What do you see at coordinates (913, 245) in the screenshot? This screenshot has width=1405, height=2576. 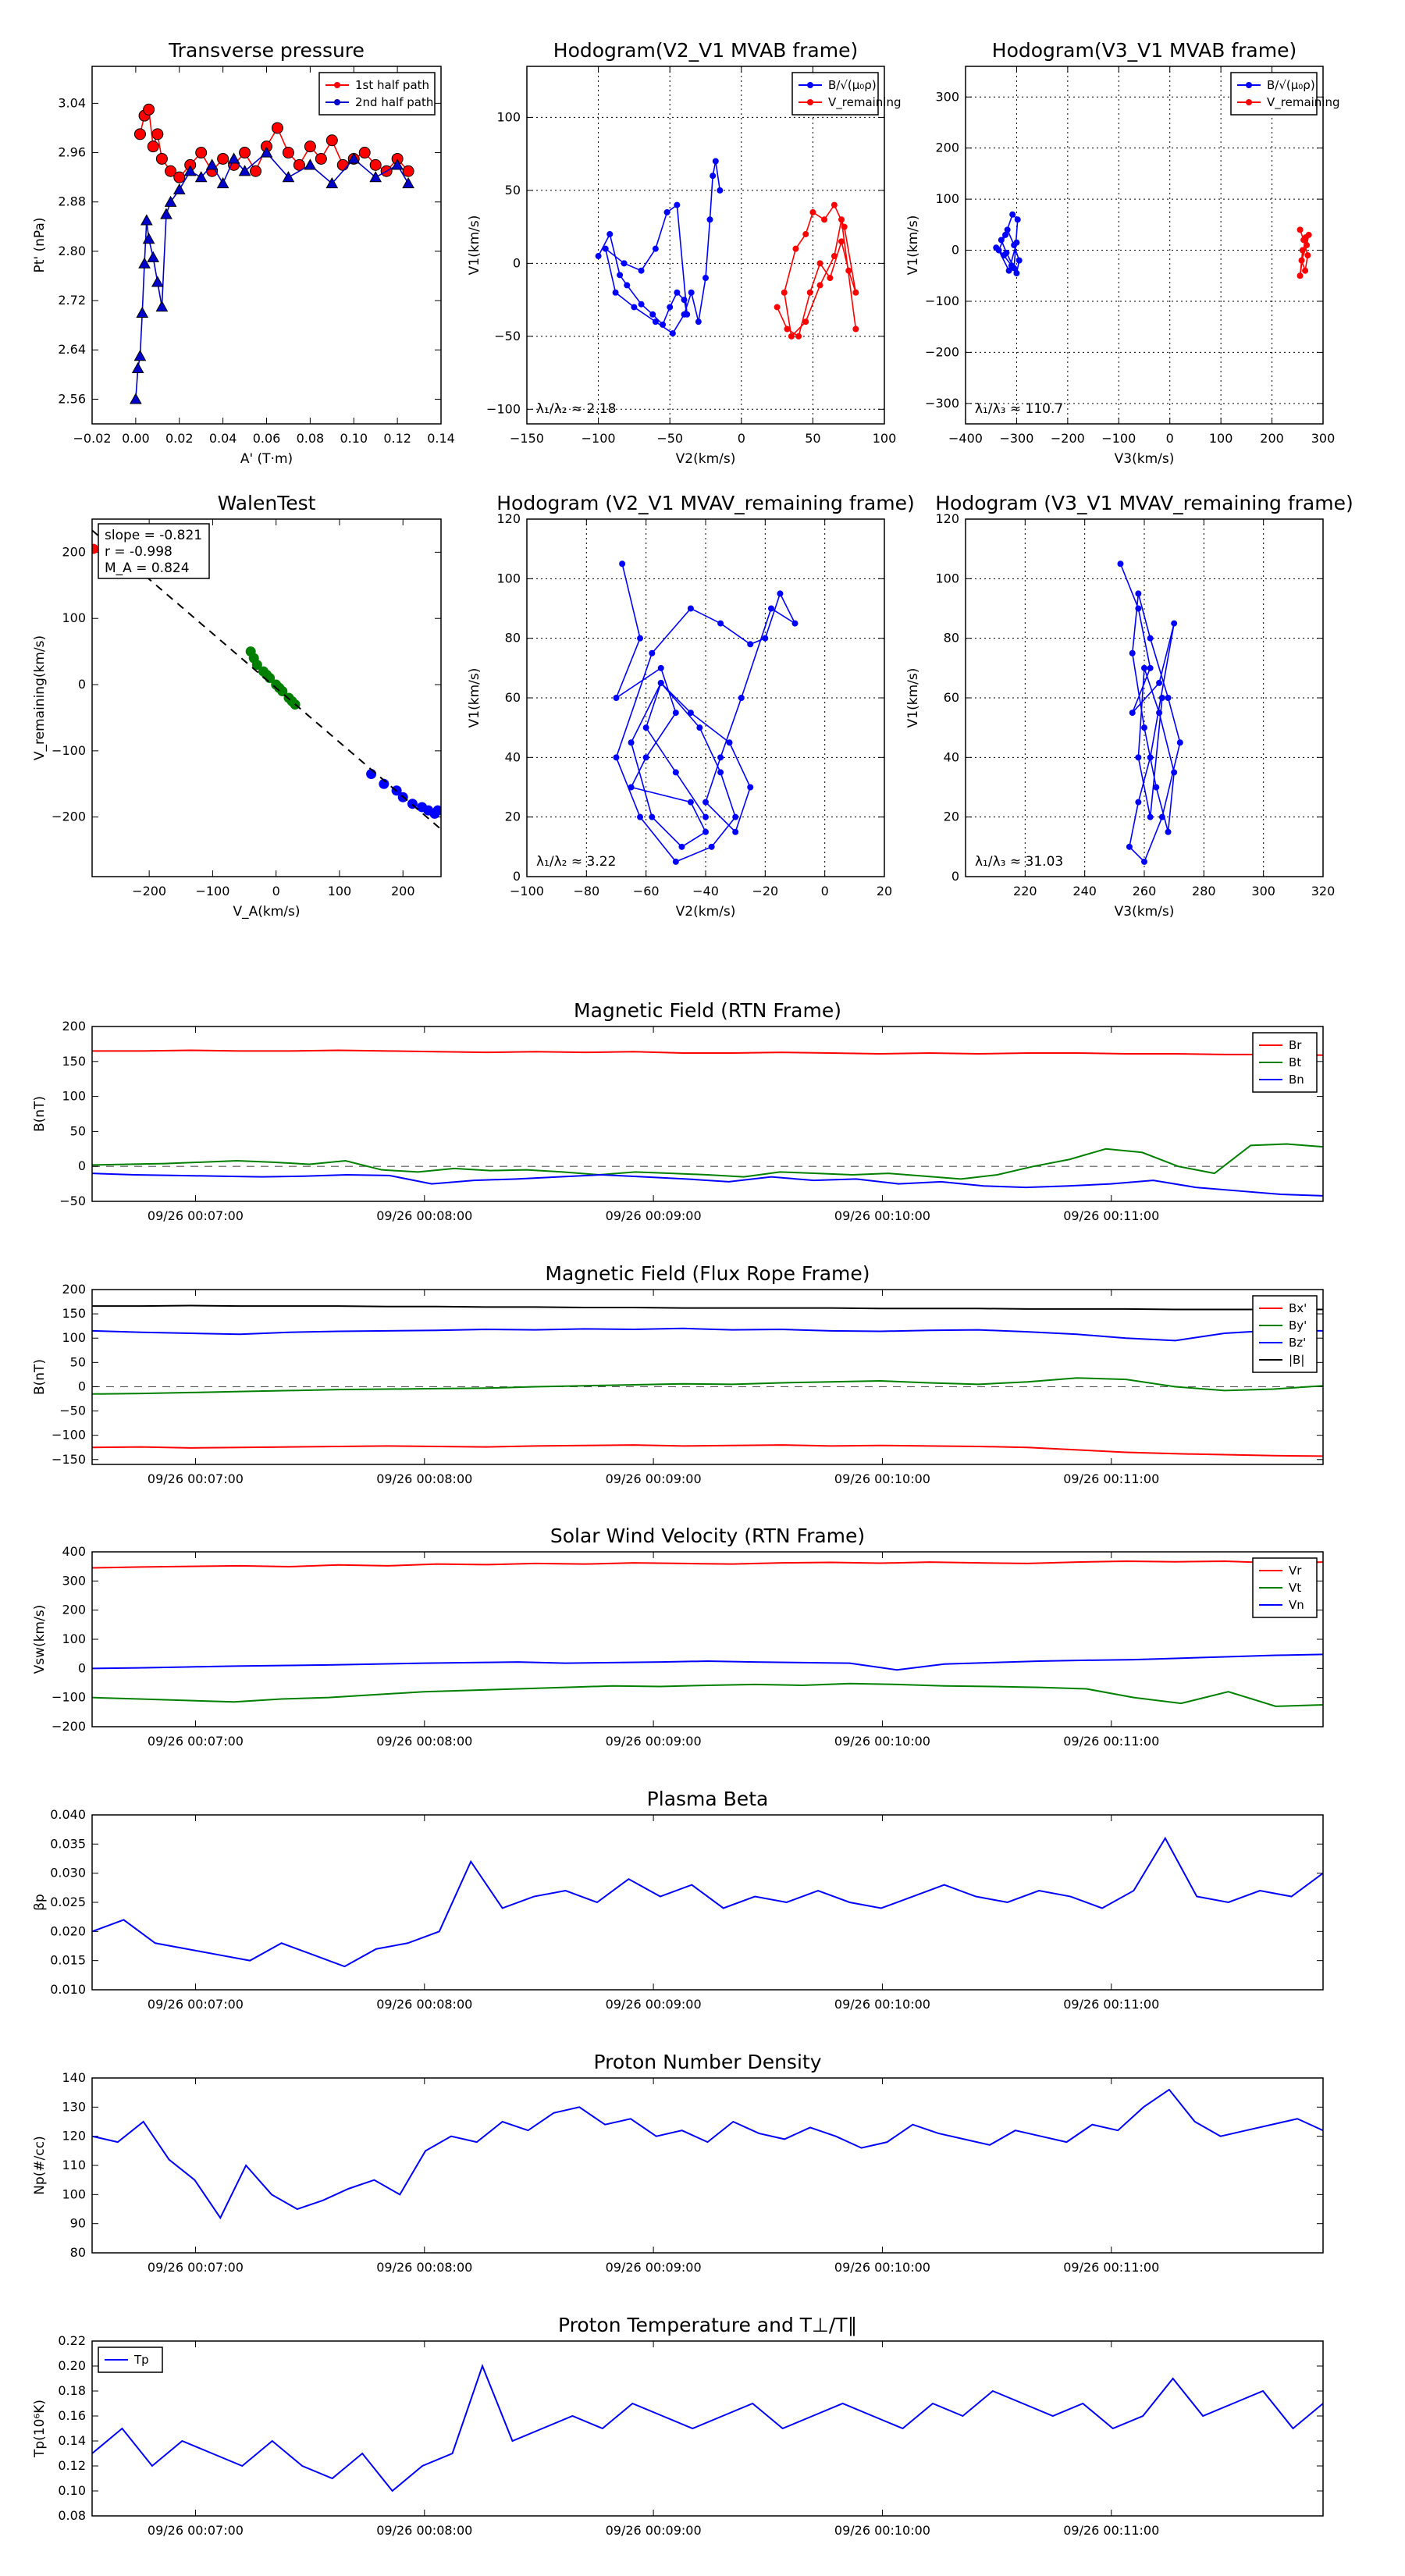 I see `y-axis-label: V1(km/s)` at bounding box center [913, 245].